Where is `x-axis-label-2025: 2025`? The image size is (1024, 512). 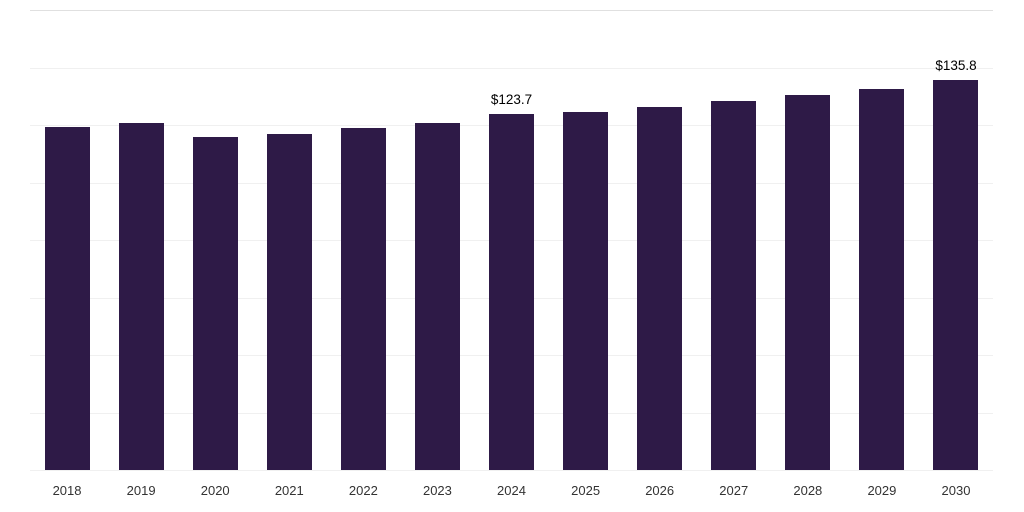 x-axis-label-2025: 2025 is located at coordinates (586, 490).